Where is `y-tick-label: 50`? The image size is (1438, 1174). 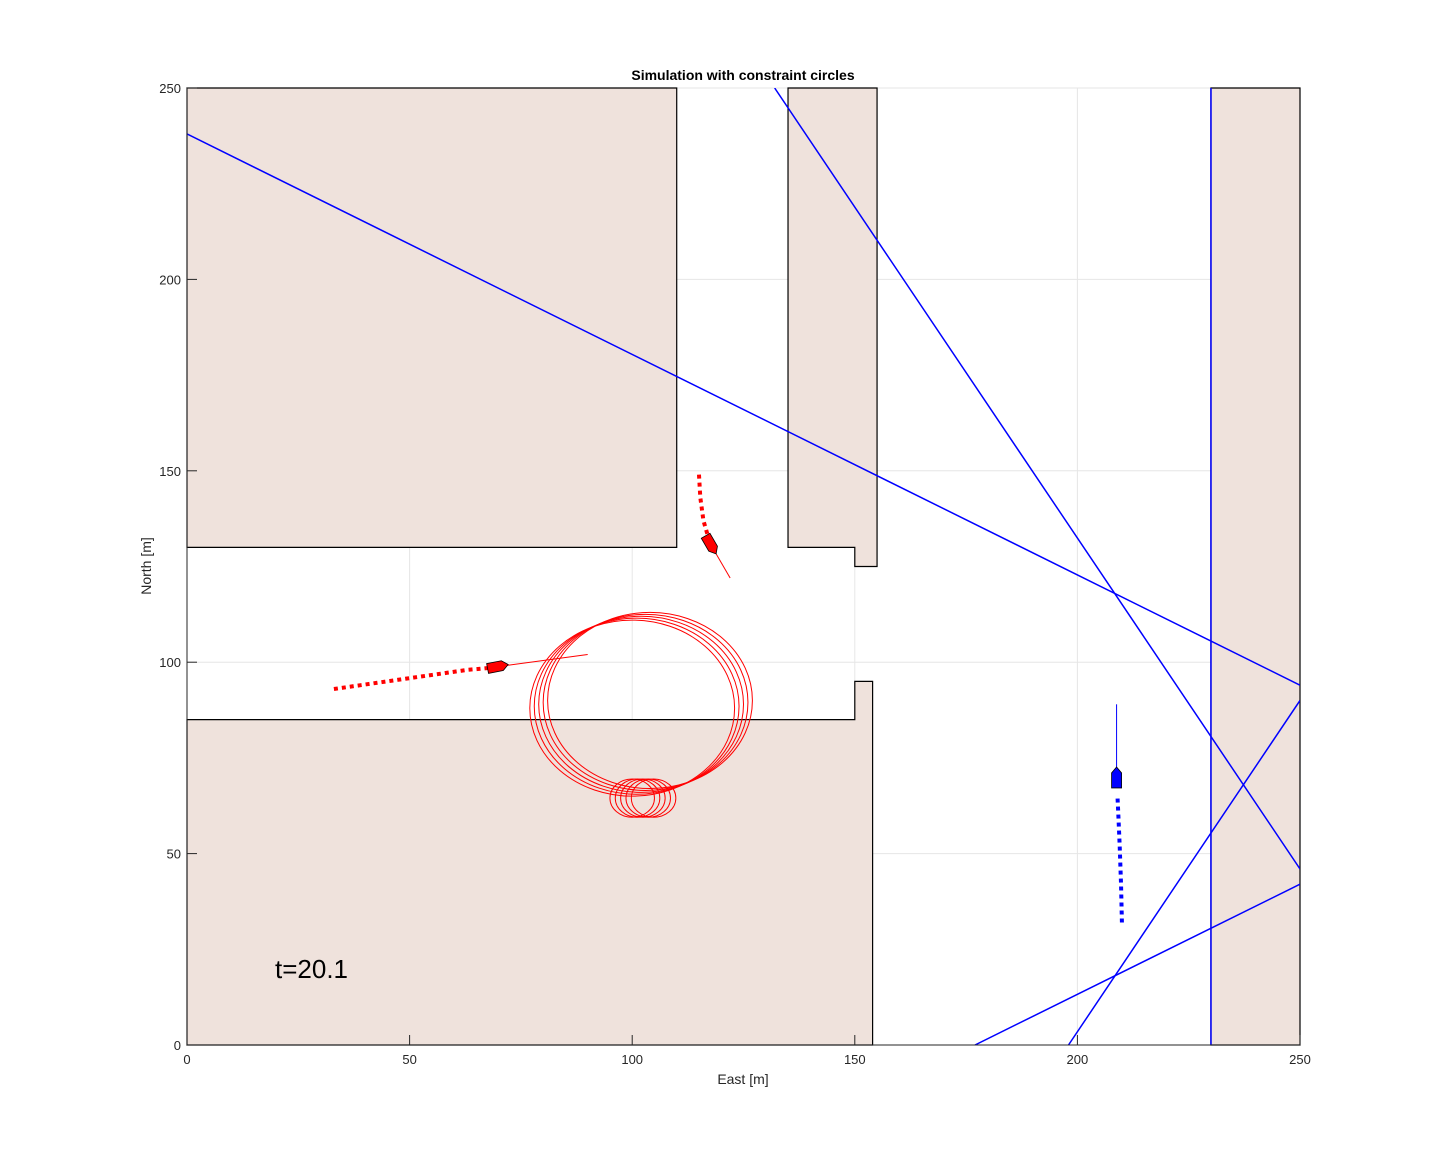
y-tick-label: 50 is located at coordinates (174, 854).